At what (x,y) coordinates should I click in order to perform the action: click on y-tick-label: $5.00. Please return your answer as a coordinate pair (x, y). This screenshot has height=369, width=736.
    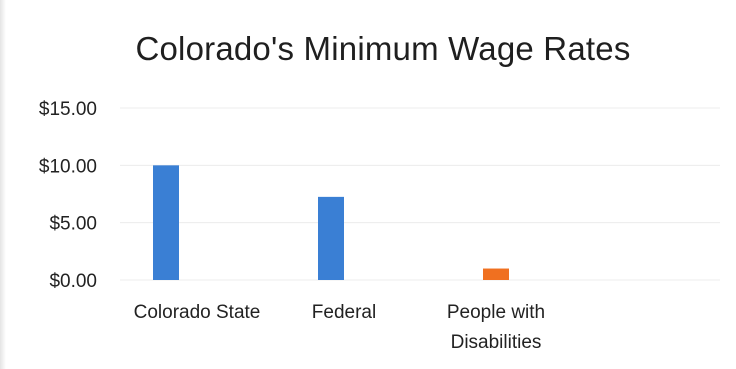
    Looking at the image, I should click on (73, 224).